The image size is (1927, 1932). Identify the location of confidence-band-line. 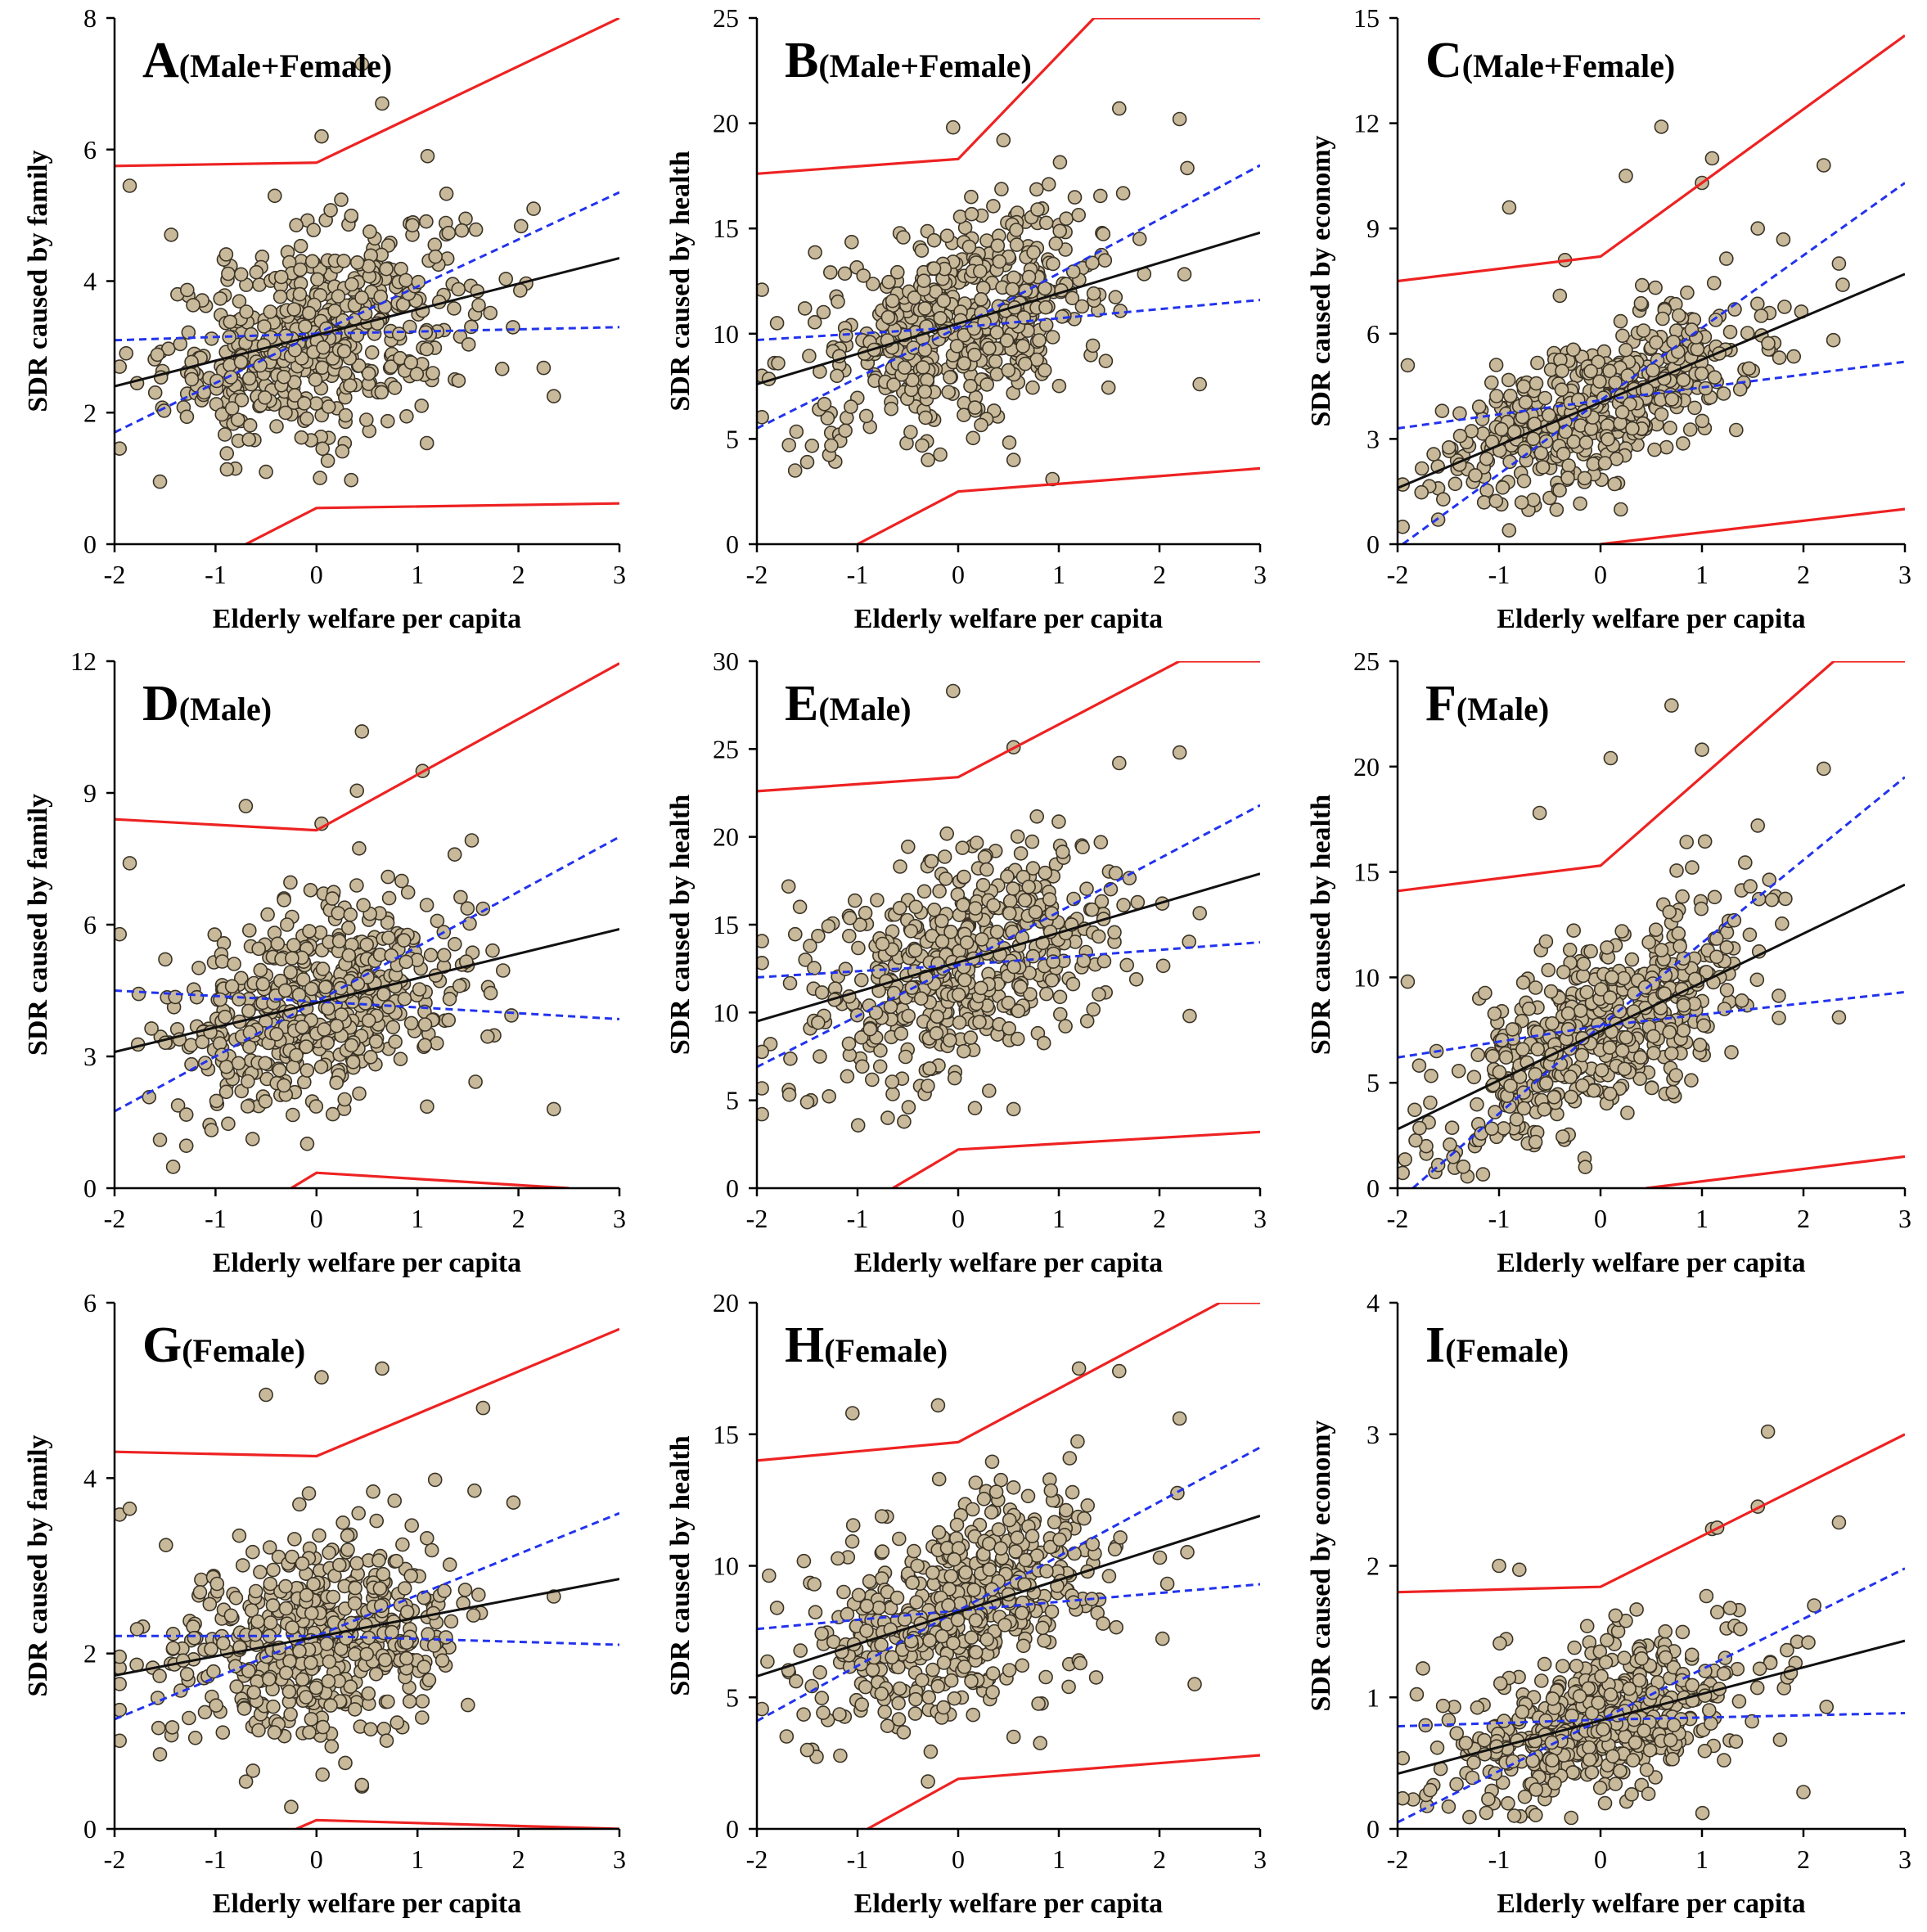
(367, 312).